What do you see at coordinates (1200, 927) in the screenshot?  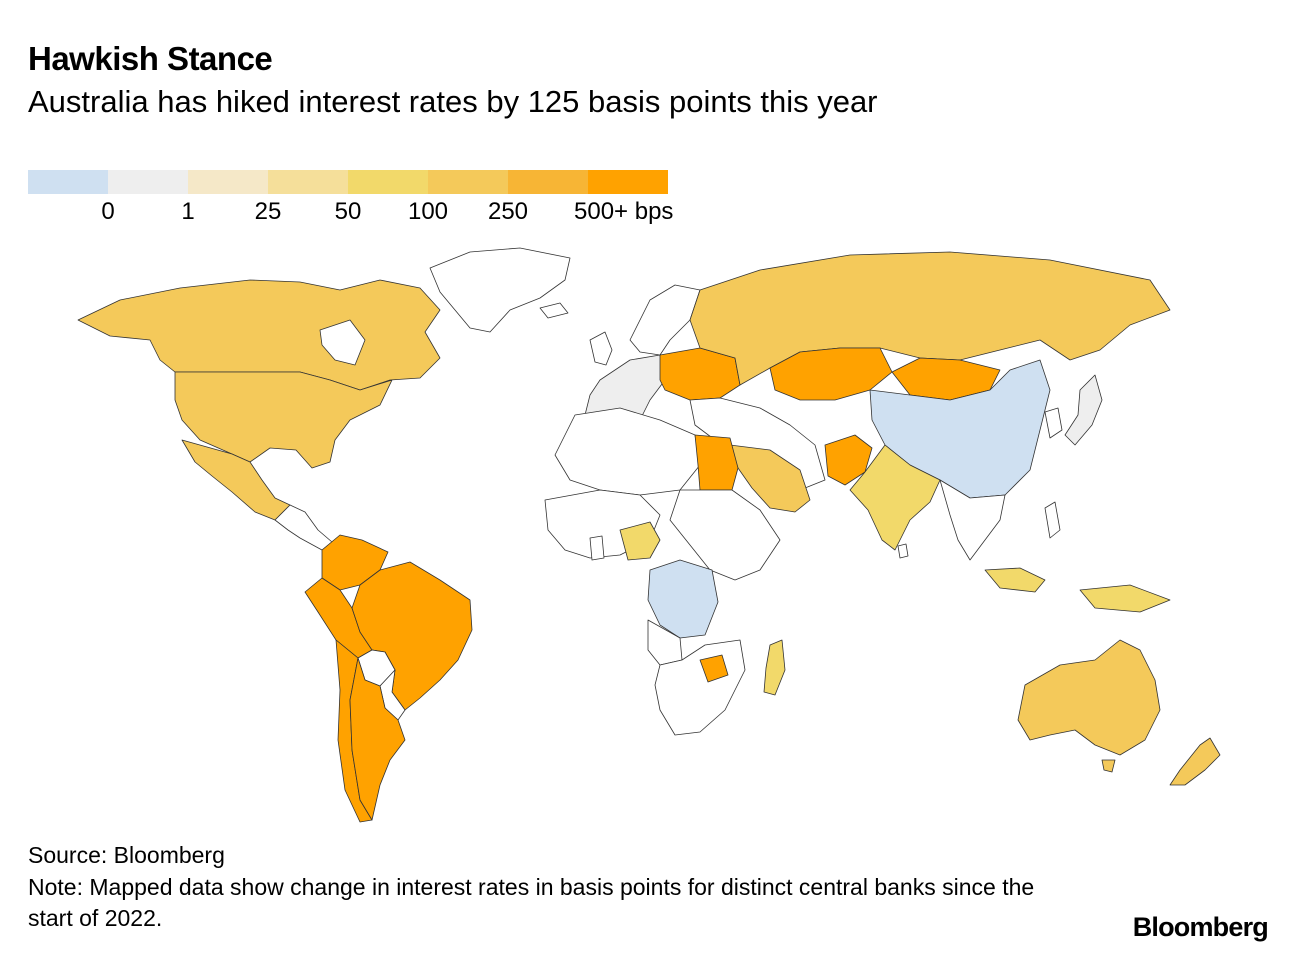 I see `bloomberg-logo: Bloomberg` at bounding box center [1200, 927].